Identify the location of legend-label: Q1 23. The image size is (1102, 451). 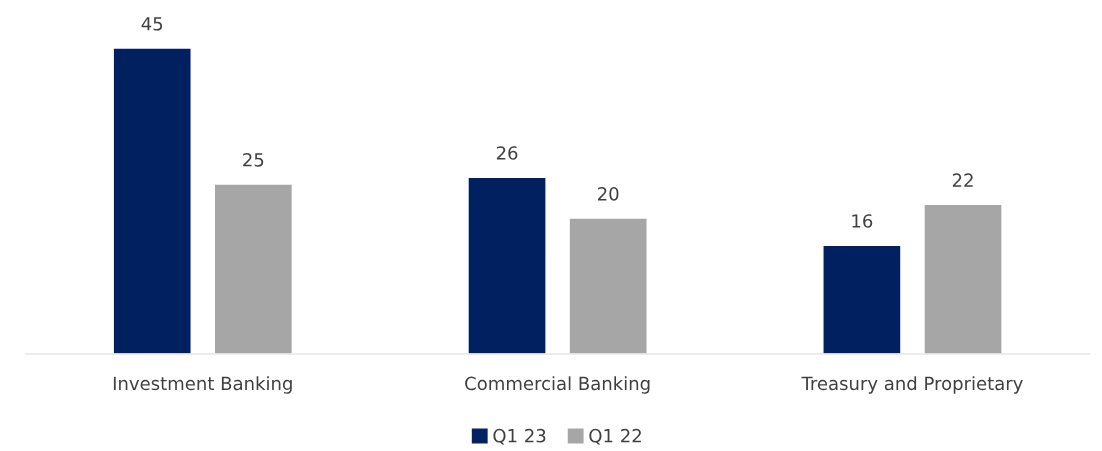
(519, 436).